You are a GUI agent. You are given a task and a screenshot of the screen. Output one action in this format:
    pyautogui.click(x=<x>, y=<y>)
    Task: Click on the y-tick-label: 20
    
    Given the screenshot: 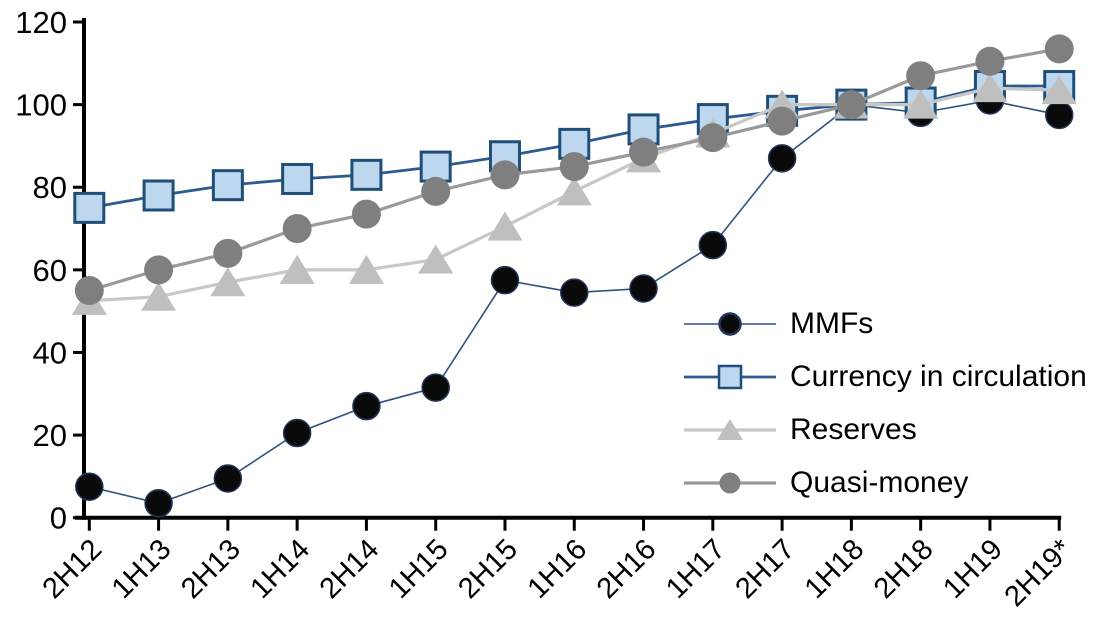 What is the action you would take?
    pyautogui.click(x=50, y=435)
    